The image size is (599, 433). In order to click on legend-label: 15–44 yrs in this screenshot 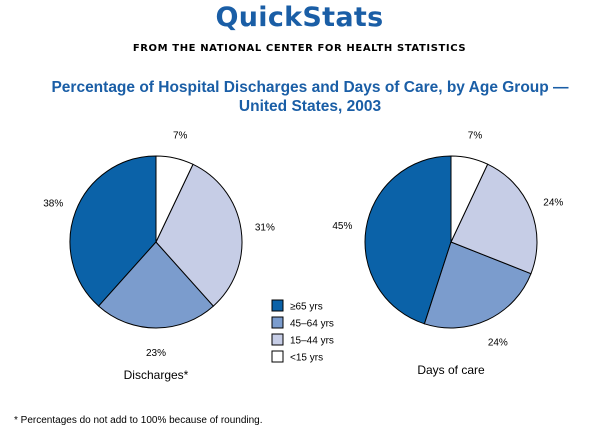, I will do `click(312, 341)`.